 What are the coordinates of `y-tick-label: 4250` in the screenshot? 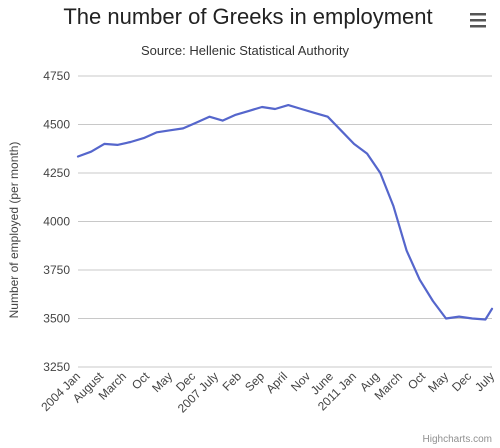 It's located at (56, 173).